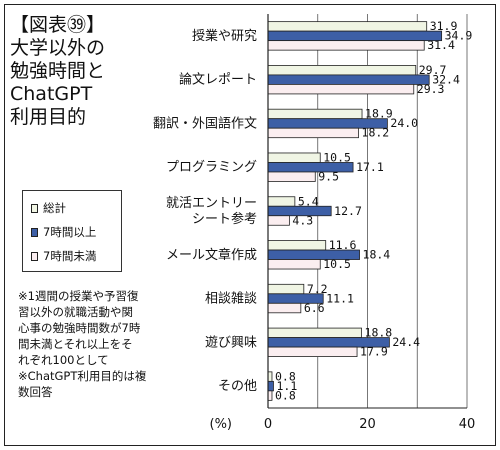 The width and height of the screenshot is (500, 450). Describe the element at coordinates (211, 203) in the screenshot. I see `category-label: 就活エントリー` at that location.